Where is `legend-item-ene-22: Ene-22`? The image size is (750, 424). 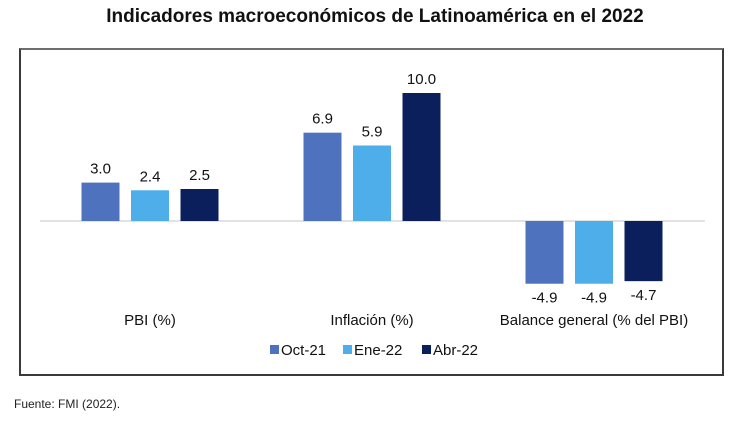
legend-item-ene-22: Ene-22 is located at coordinates (372, 350).